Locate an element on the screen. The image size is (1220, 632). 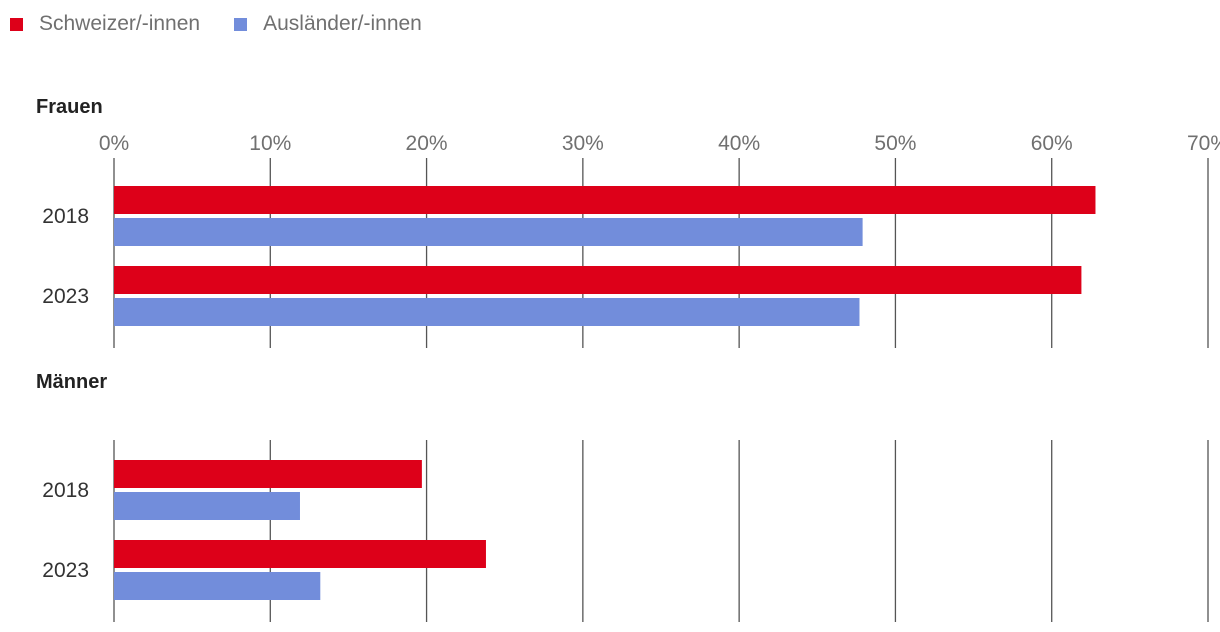
bar-mnner-2018-schweizer is located at coordinates (268, 474).